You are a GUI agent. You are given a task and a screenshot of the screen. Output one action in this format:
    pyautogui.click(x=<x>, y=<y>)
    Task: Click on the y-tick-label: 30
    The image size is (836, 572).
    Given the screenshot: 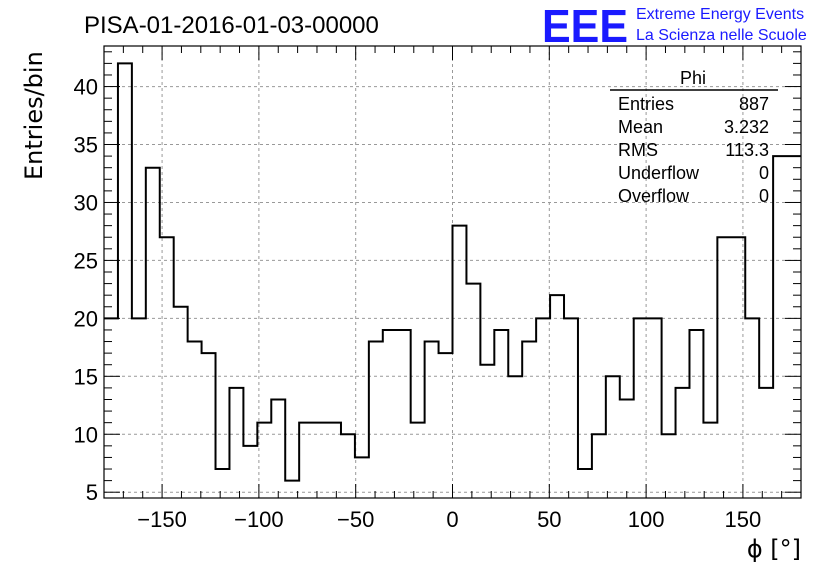 What is the action you would take?
    pyautogui.click(x=86, y=202)
    